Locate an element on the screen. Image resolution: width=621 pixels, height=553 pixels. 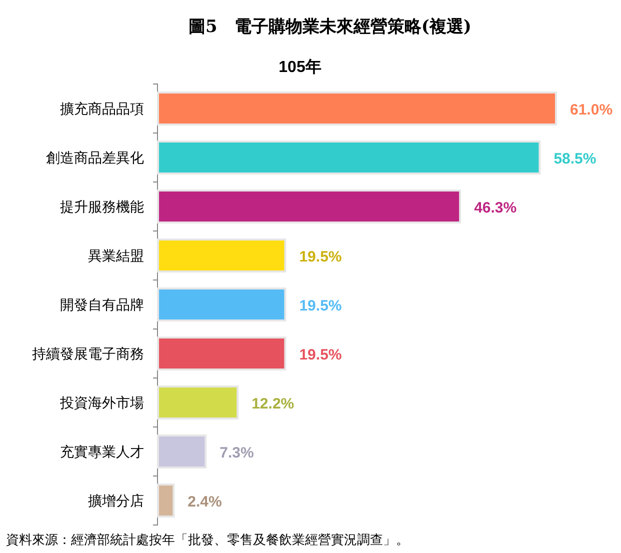
y-tick-label: 提升服務機能 is located at coordinates (102, 208).